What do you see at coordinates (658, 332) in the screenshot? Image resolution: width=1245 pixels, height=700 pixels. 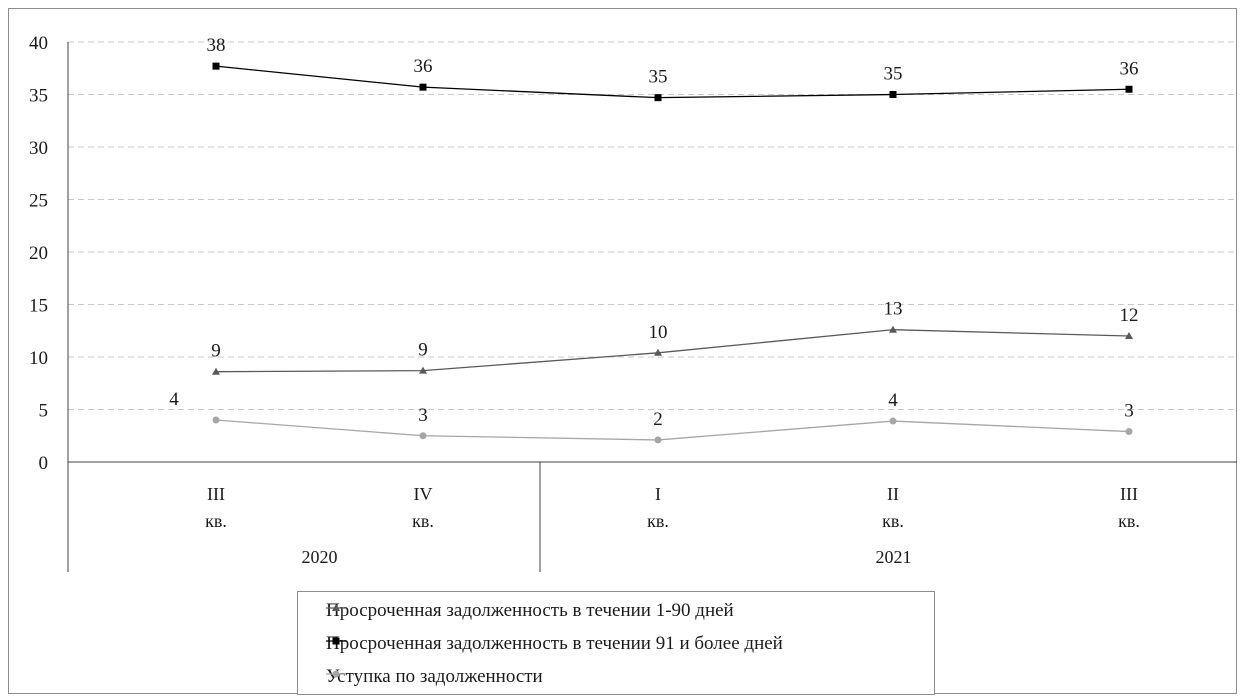 I see `data-label: 10` at bounding box center [658, 332].